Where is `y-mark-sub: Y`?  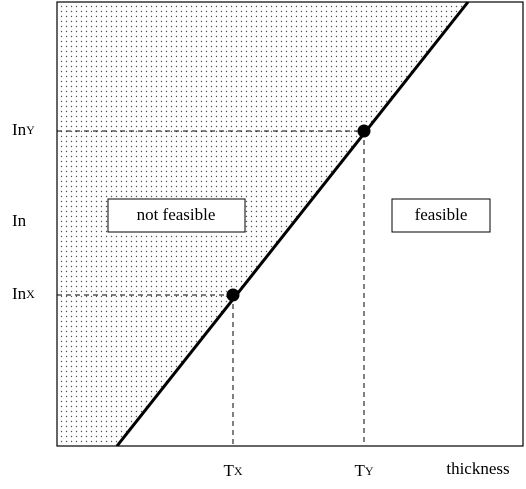
y-mark-sub: Y is located at coordinates (30, 130).